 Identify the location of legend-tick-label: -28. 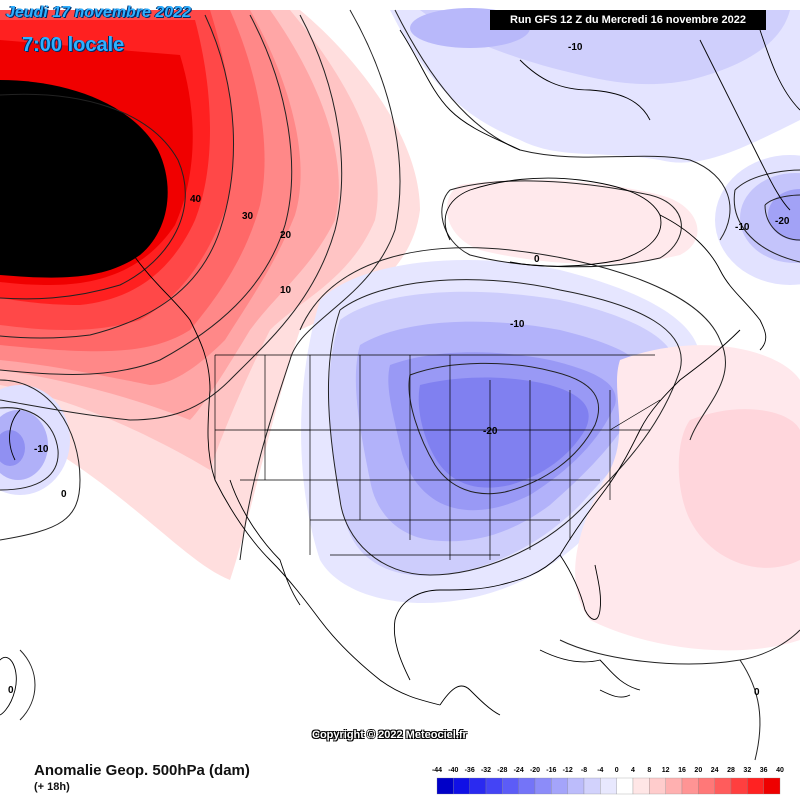
(502, 770).